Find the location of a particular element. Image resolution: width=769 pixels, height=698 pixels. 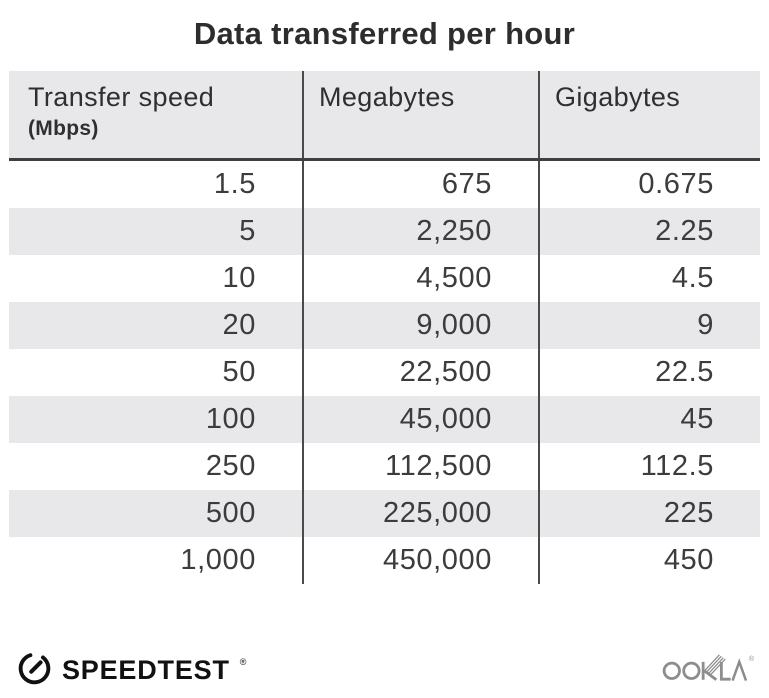

cell-megabytes: 45,000 is located at coordinates (420, 419).